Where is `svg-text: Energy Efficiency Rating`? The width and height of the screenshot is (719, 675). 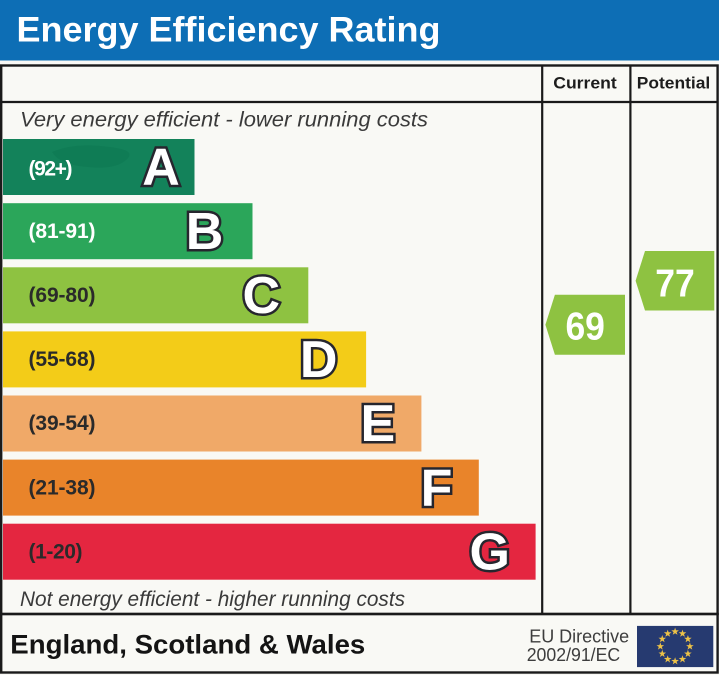
svg-text: Energy Efficiency Rating is located at coordinates (229, 29).